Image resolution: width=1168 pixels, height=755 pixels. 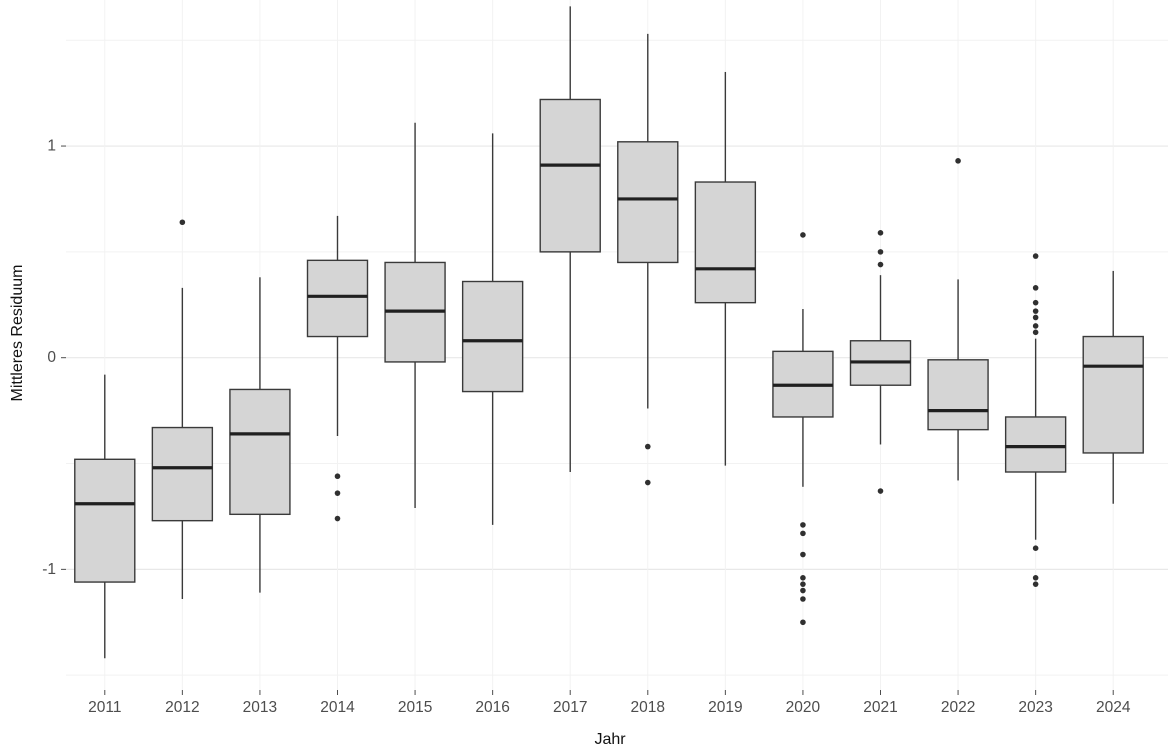 What do you see at coordinates (105, 520) in the screenshot?
I see `box-2011` at bounding box center [105, 520].